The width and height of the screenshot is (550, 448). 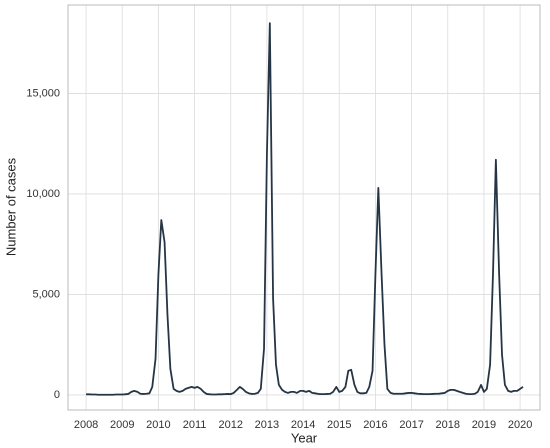 What do you see at coordinates (303, 425) in the screenshot?
I see `x-tick-label: 2014` at bounding box center [303, 425].